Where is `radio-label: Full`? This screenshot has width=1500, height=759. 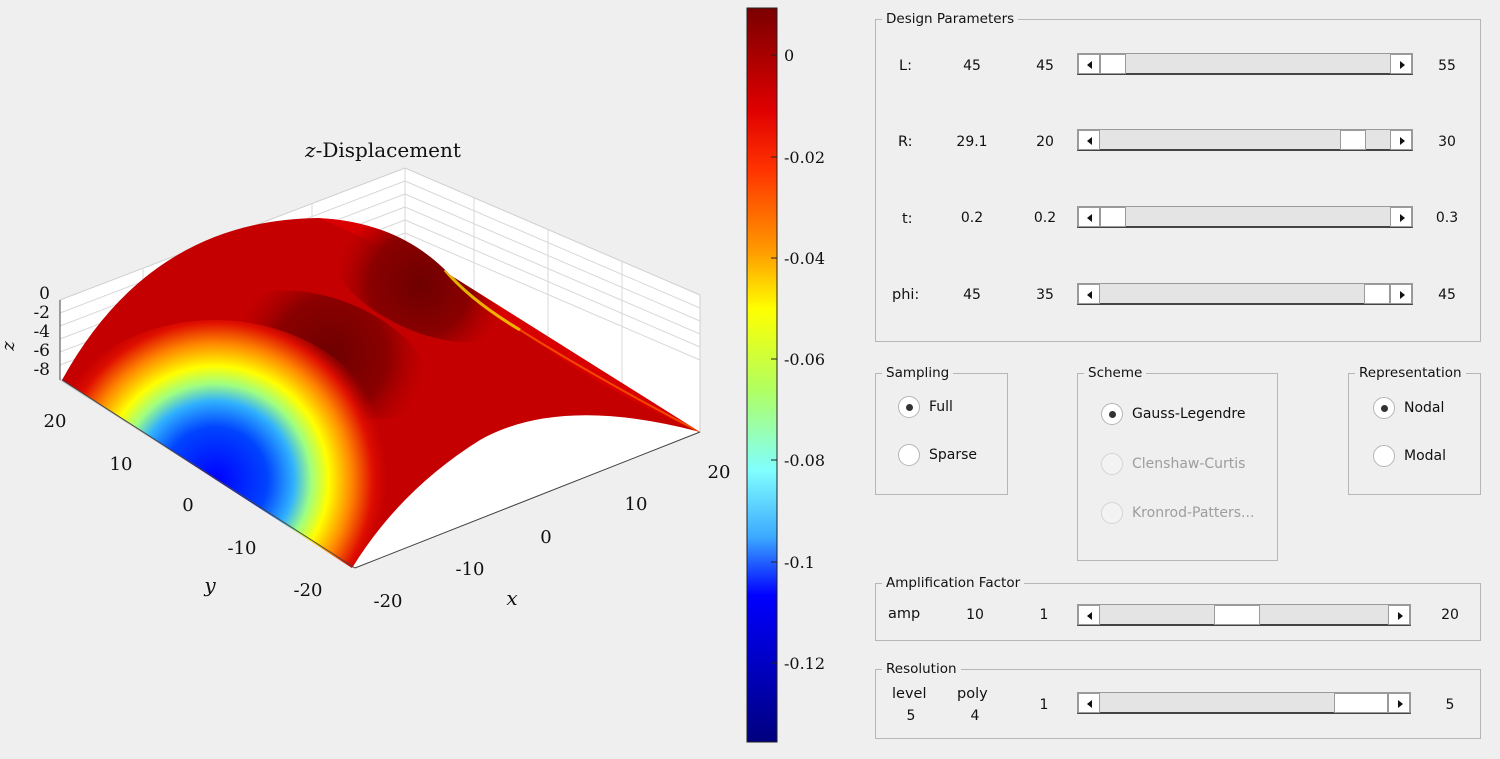 radio-label: Full is located at coordinates (941, 407).